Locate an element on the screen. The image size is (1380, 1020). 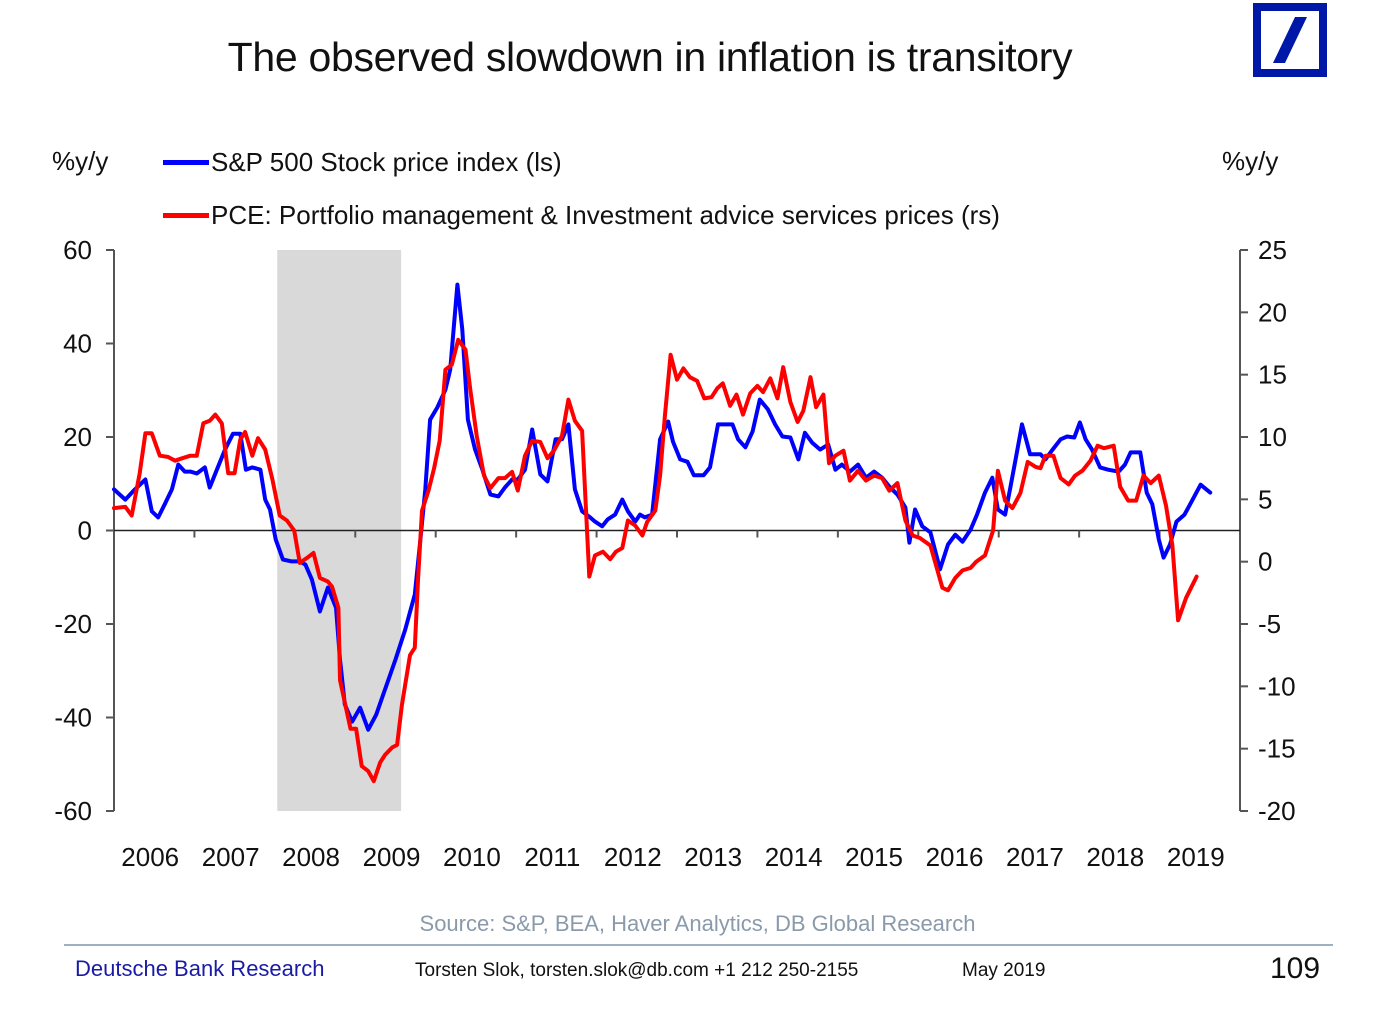
right-axis-tick-label: -15 is located at coordinates (1277, 749).